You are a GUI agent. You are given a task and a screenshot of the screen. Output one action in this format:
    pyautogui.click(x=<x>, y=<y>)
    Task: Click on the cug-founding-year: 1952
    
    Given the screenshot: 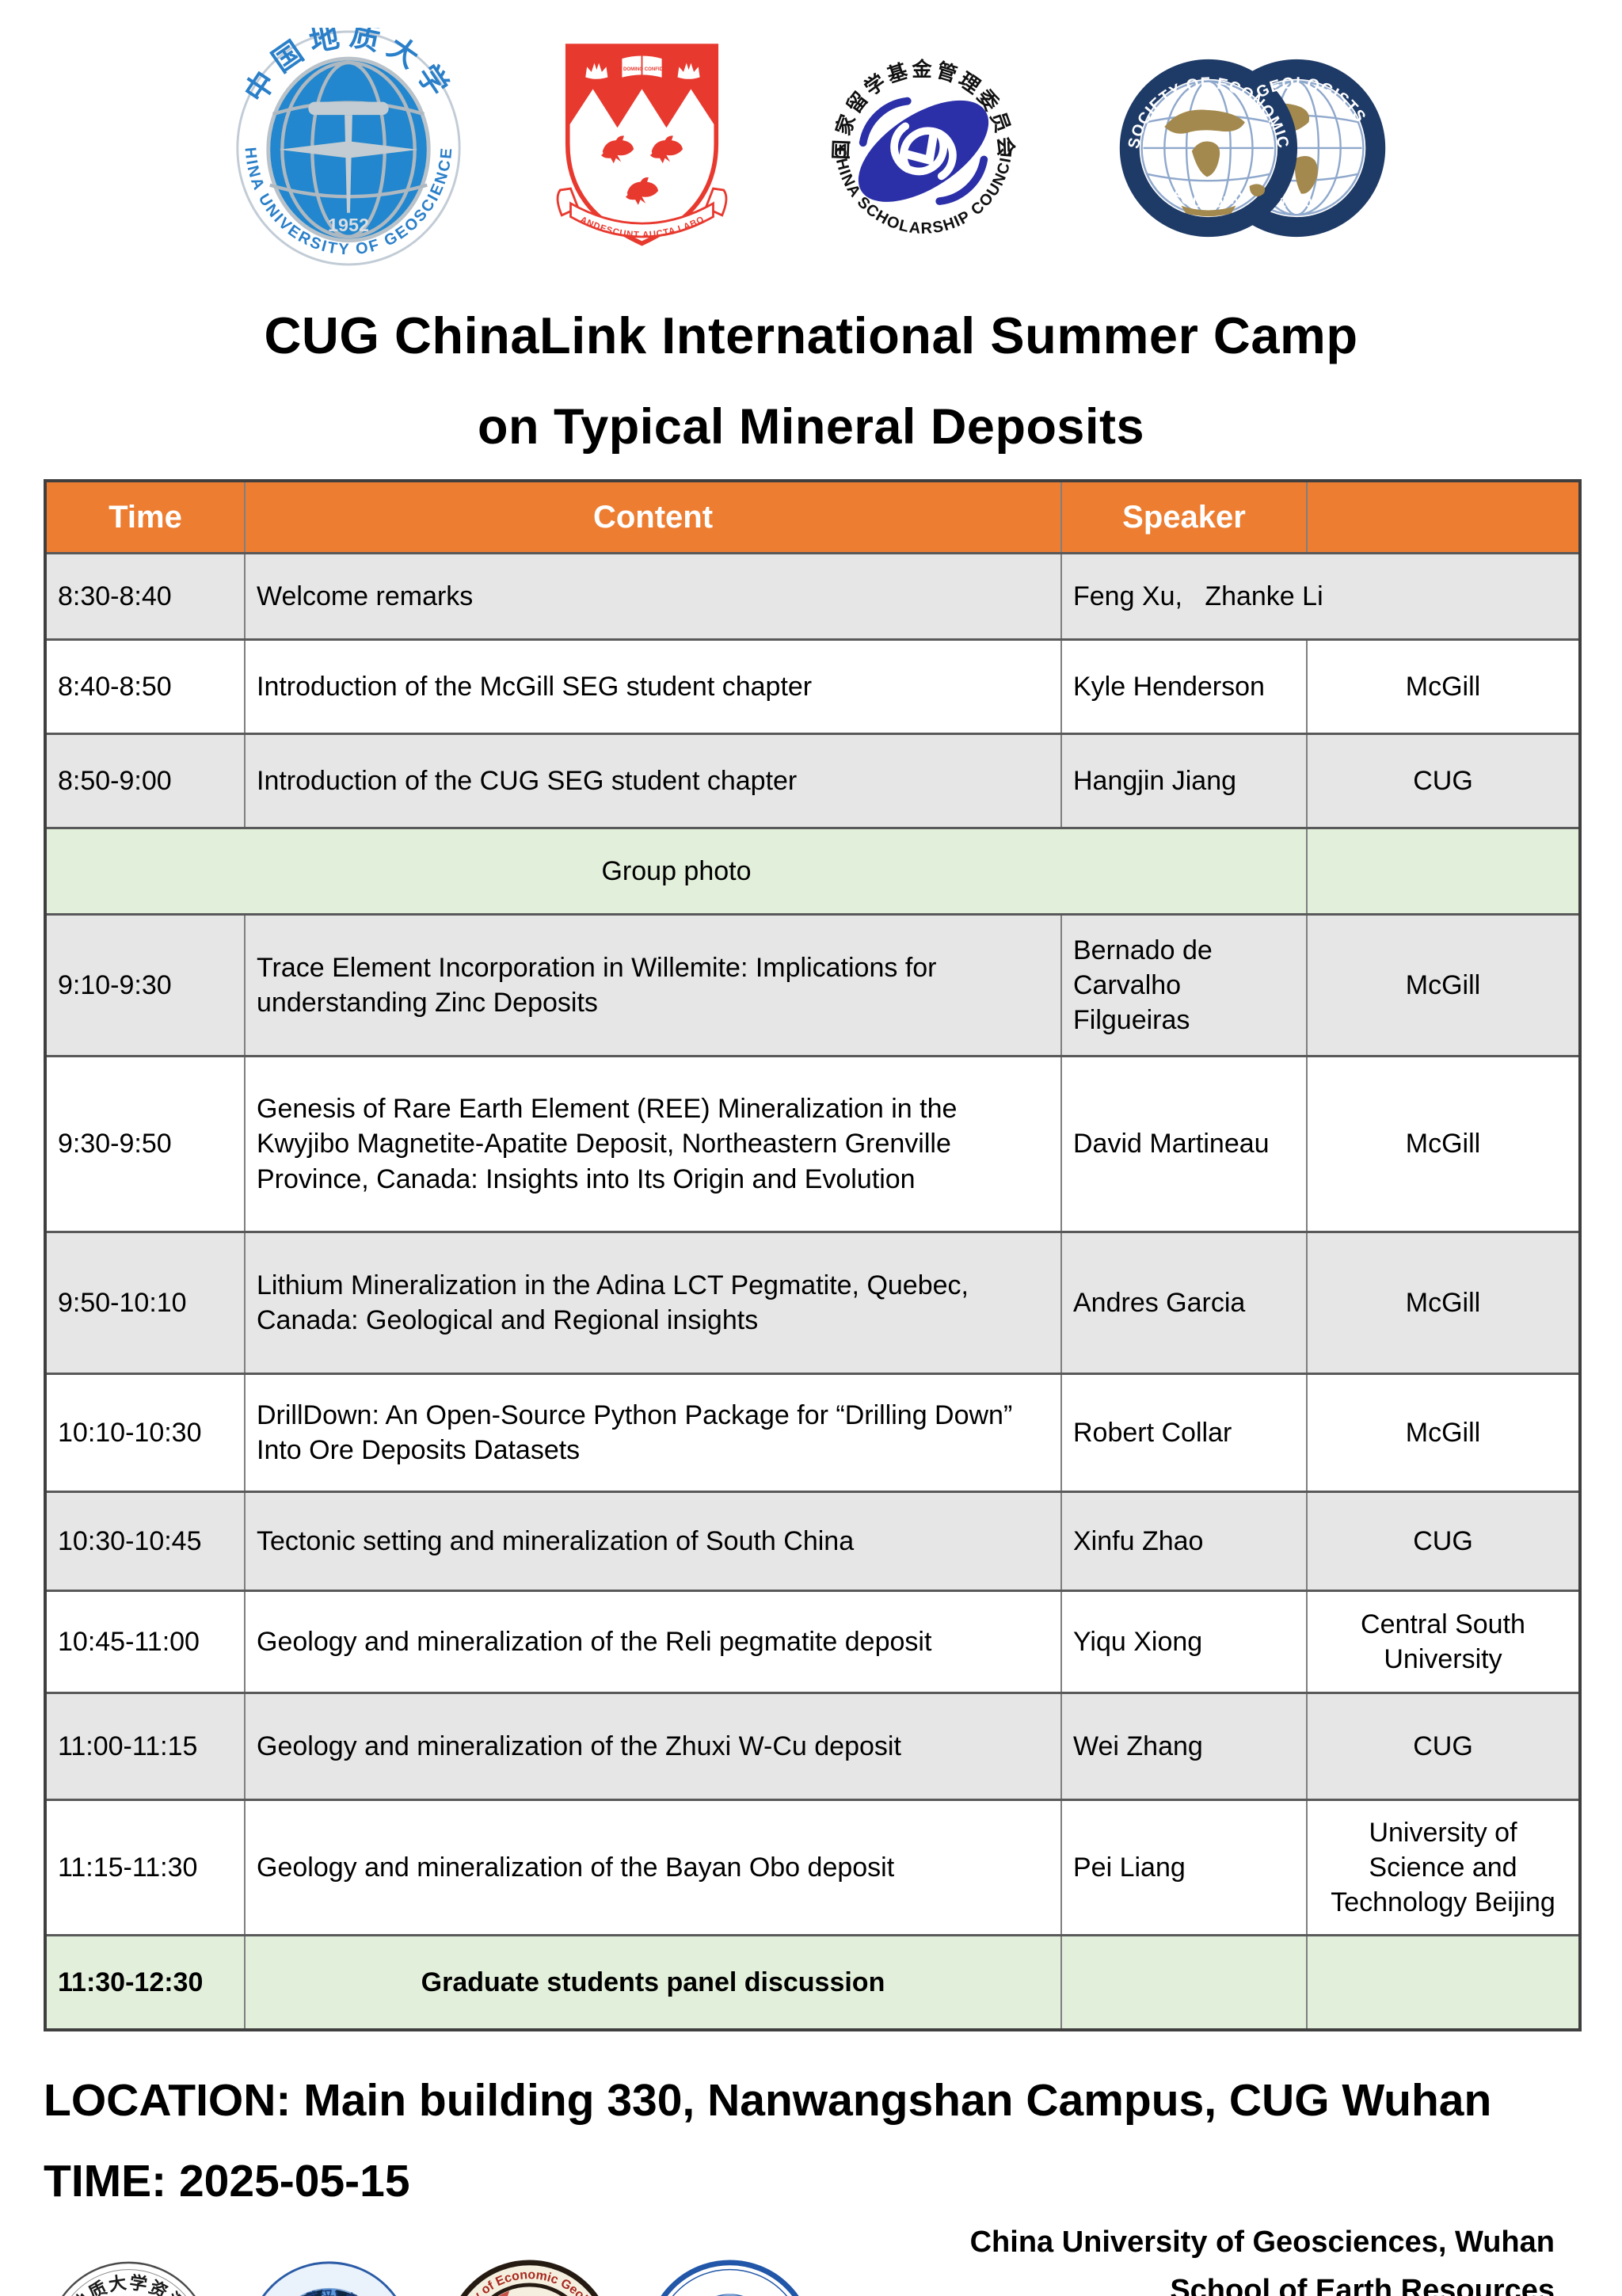 What is the action you would take?
    pyautogui.click(x=348, y=225)
    